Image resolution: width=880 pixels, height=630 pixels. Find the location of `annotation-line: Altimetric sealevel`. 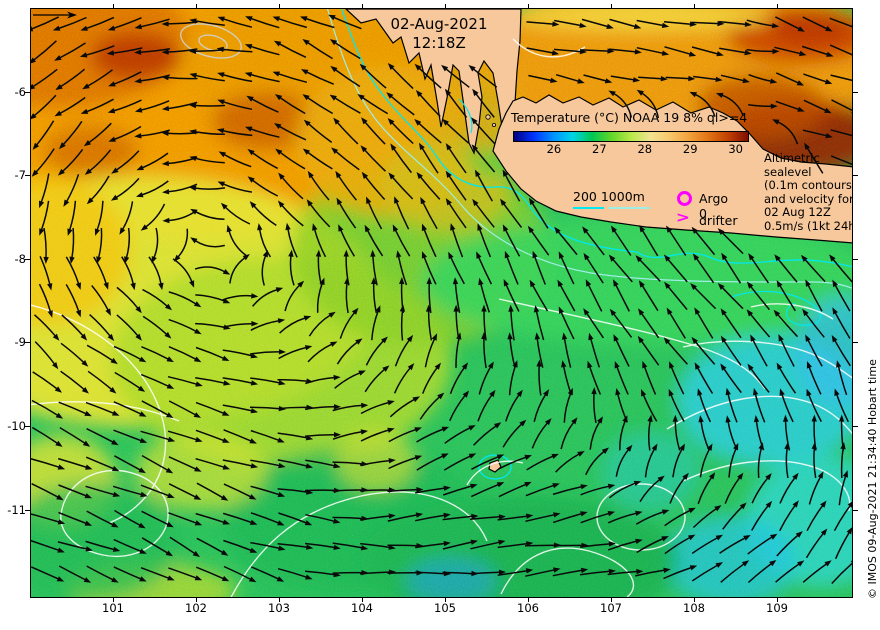

annotation-line: Altimetric sealevel is located at coordinates (792, 165).